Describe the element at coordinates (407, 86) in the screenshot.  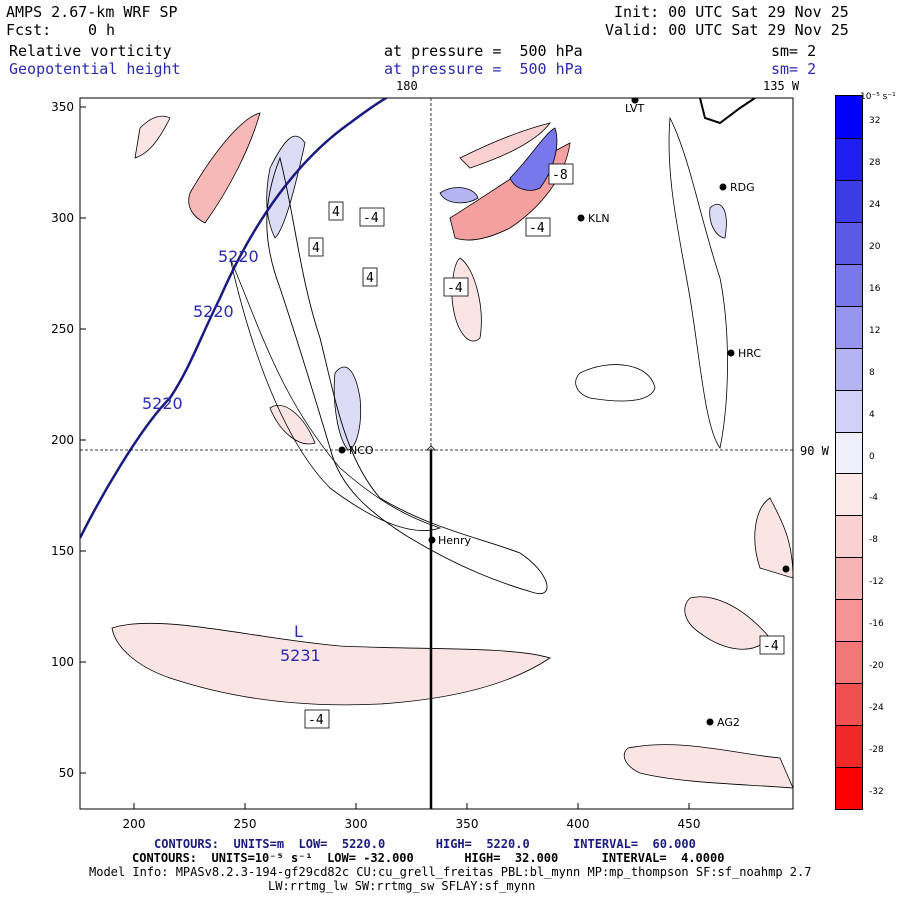
I see `meridian-label-180: 180` at that location.